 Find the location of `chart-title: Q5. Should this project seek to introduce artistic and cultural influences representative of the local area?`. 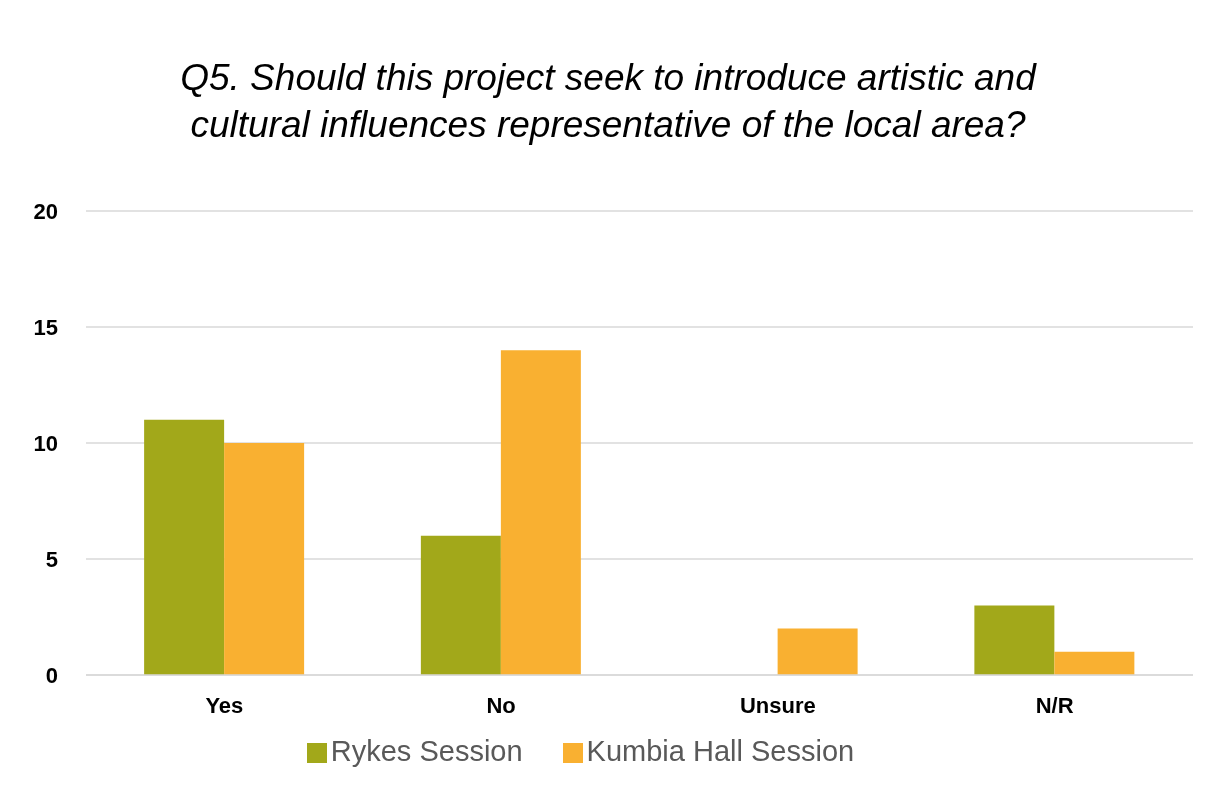

chart-title: Q5. Should this project seek to introduce artistic and cultural influences representative of the local area? is located at coordinates (608, 101).